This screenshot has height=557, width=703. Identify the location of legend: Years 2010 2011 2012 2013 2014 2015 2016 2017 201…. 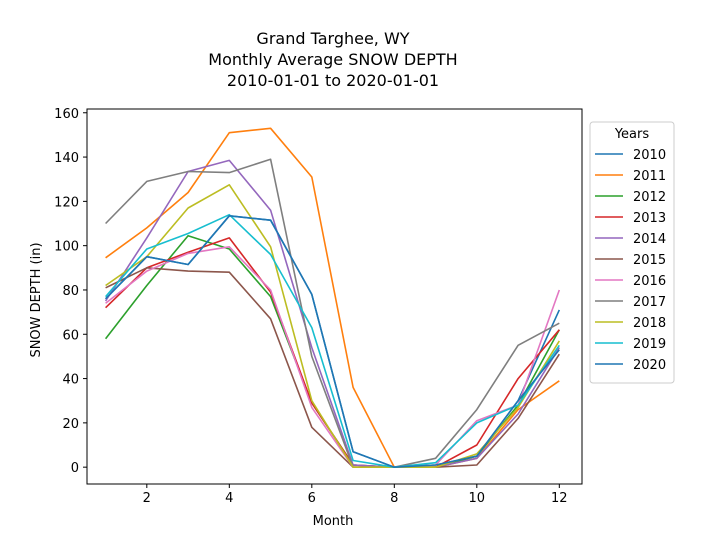
(632, 252).